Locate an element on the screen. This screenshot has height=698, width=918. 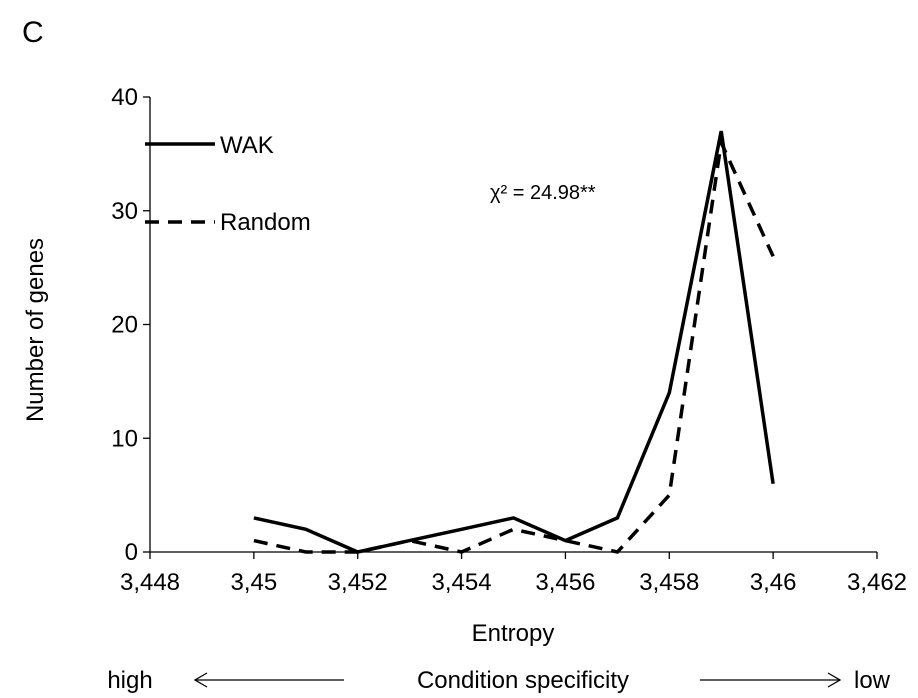
specificity-high-label: high is located at coordinates (129, 680).